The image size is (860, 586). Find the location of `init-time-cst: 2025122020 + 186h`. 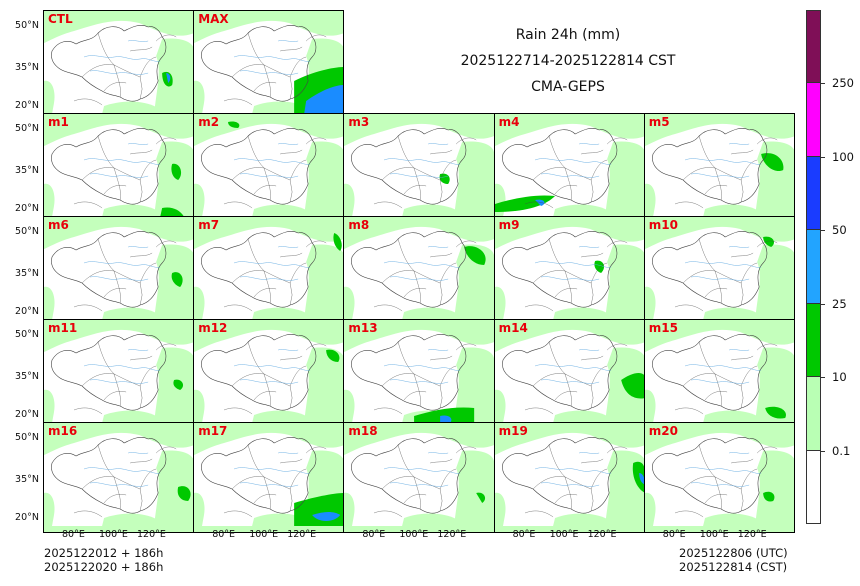

init-time-cst: 2025122020 + 186h is located at coordinates (104, 567).